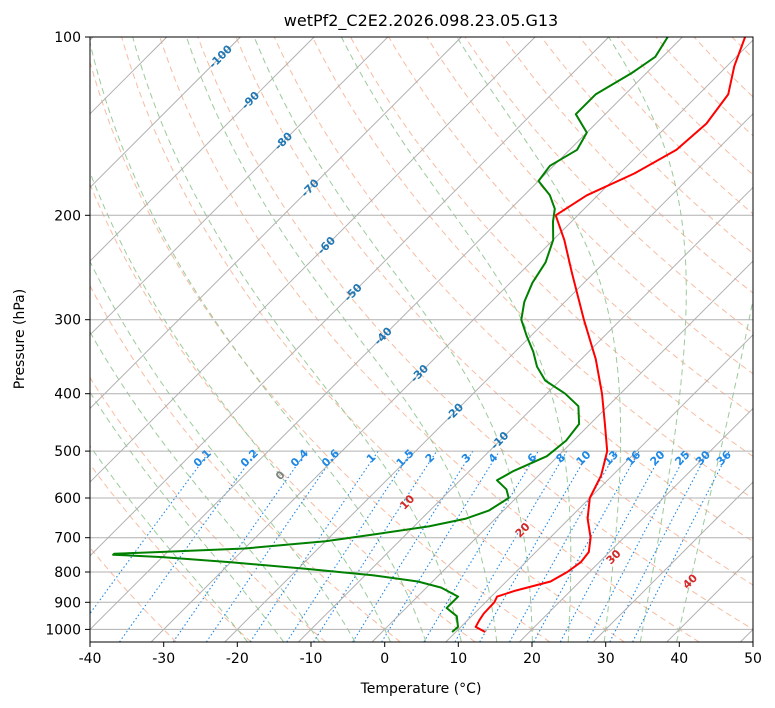 The height and width of the screenshot is (708, 775). Describe the element at coordinates (67, 395) in the screenshot. I see `y-tick-label: 400` at that location.